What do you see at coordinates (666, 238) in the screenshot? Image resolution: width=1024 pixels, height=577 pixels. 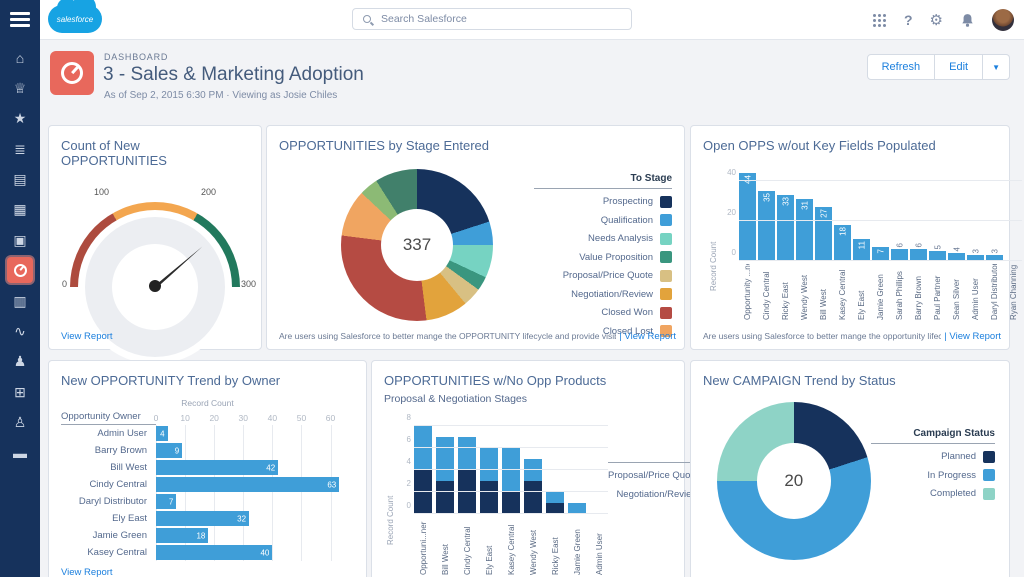 I see `legend-swatch` at bounding box center [666, 238].